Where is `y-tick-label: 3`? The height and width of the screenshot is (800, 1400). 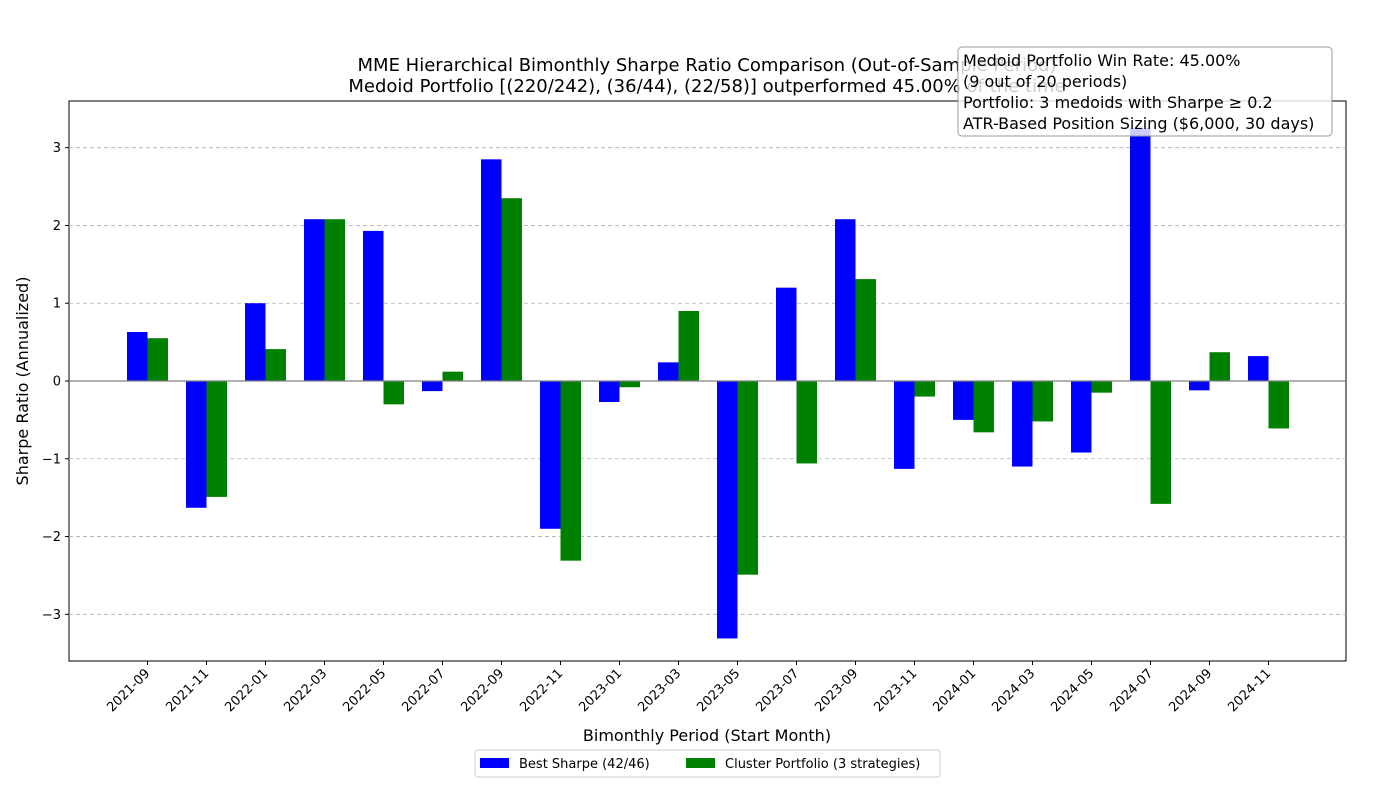
y-tick-label: 3 is located at coordinates (57, 148).